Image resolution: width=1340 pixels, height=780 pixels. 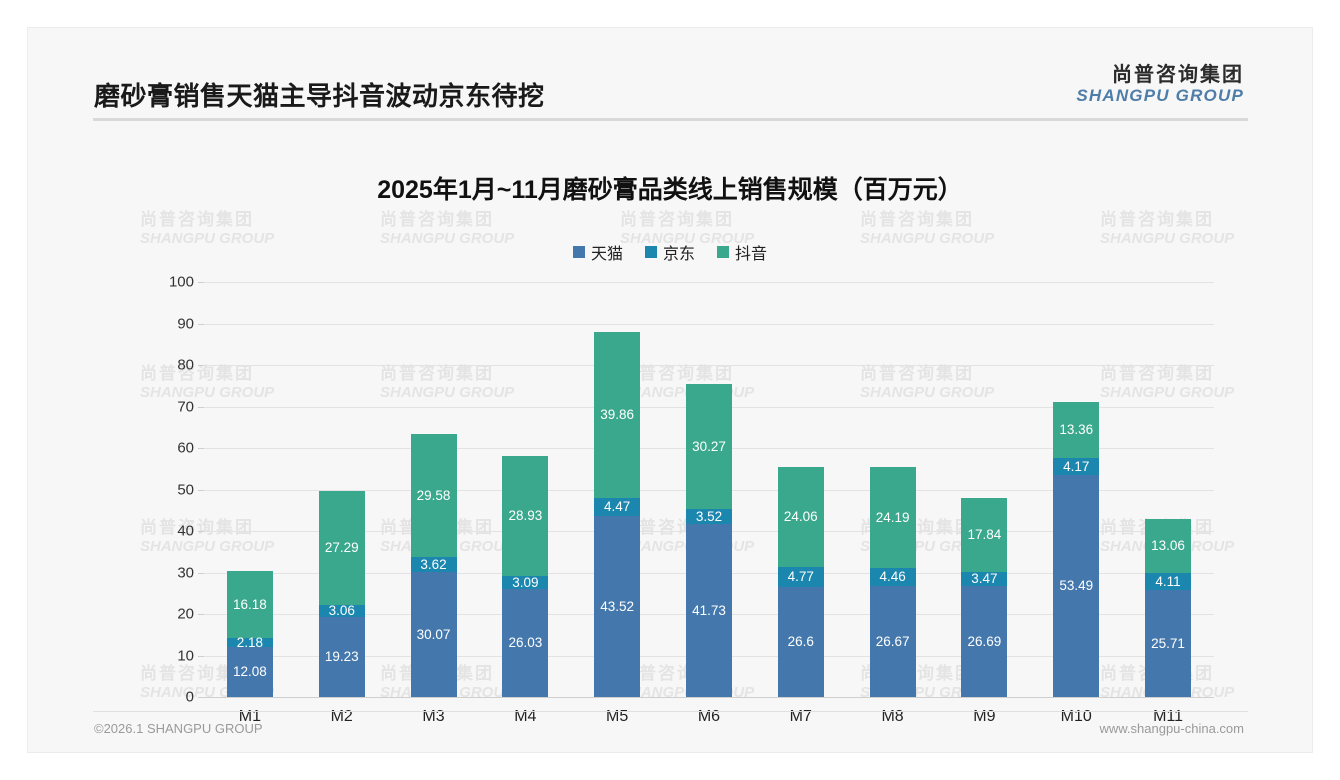 What do you see at coordinates (617, 415) in the screenshot?
I see `bar-segment-抖音: 39.86` at bounding box center [617, 415].